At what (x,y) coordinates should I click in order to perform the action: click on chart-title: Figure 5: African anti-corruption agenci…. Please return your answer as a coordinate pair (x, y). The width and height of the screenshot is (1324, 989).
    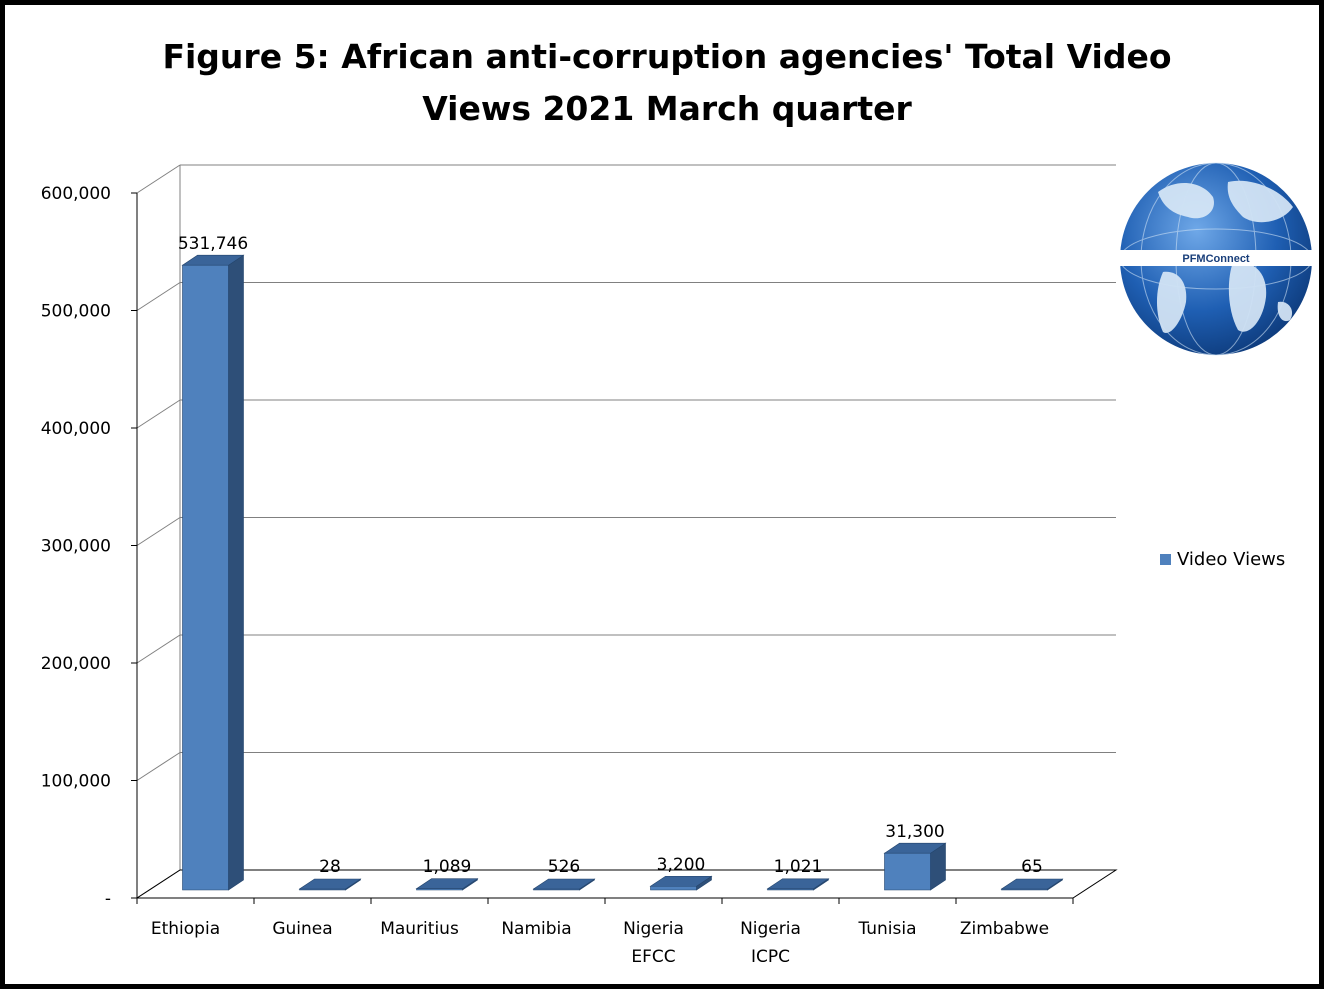
    Looking at the image, I should click on (667, 82).